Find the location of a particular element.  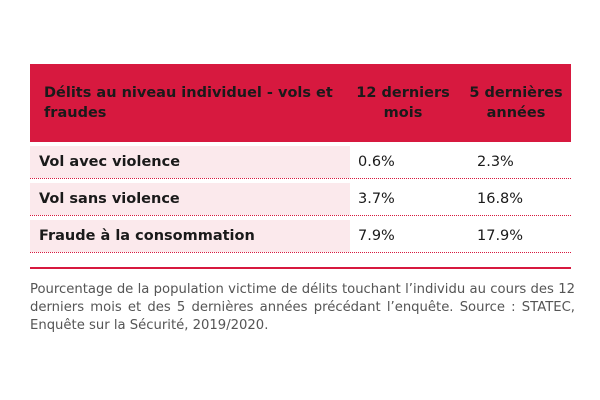

header-5-years: 5 dernières années is located at coordinates (516, 103).